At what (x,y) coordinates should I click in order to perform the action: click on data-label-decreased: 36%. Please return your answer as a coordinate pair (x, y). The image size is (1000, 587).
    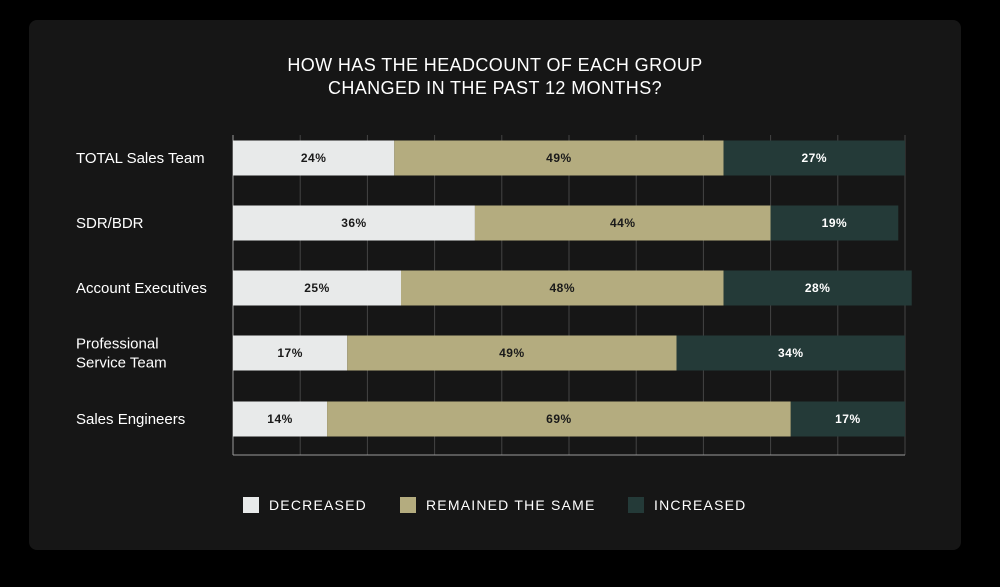
    Looking at the image, I should click on (354, 223).